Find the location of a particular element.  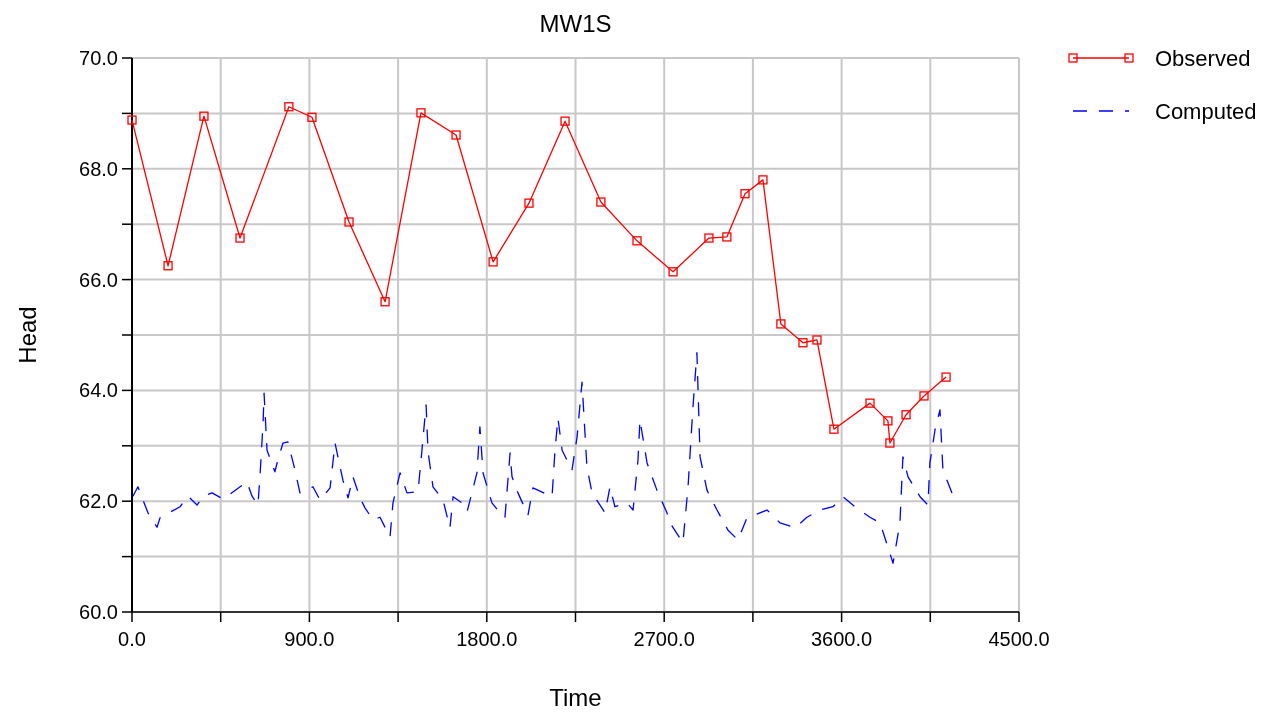

y-tick-label: 60.0 is located at coordinates (98, 612).